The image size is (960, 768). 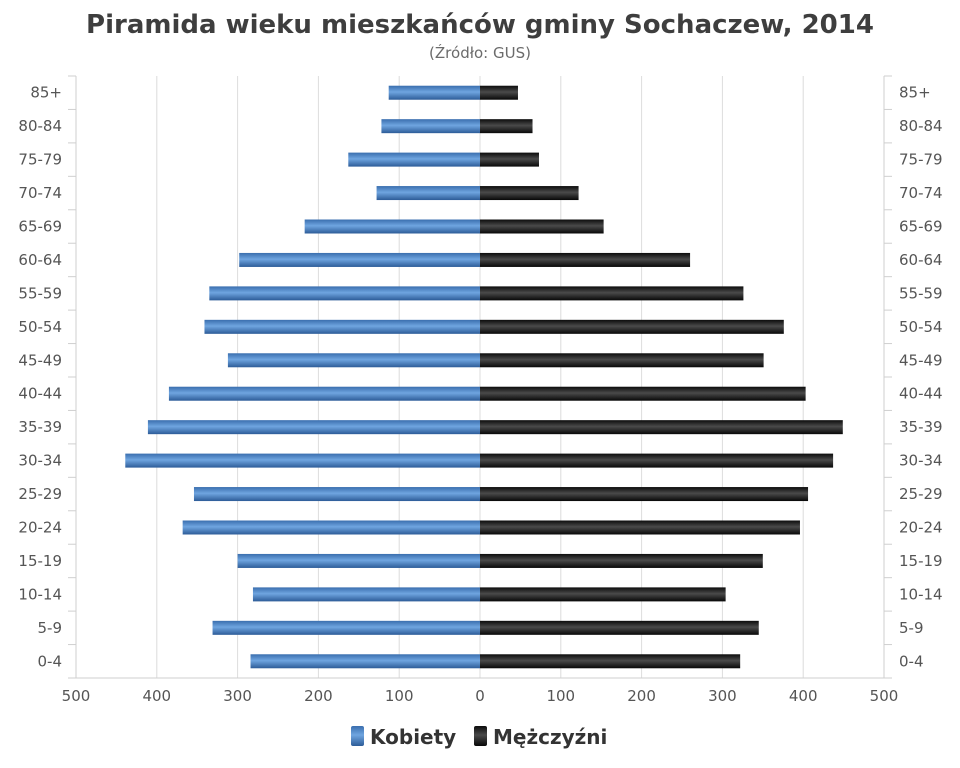 I want to click on y-tick-label-left: 15-19, so click(x=40, y=561).